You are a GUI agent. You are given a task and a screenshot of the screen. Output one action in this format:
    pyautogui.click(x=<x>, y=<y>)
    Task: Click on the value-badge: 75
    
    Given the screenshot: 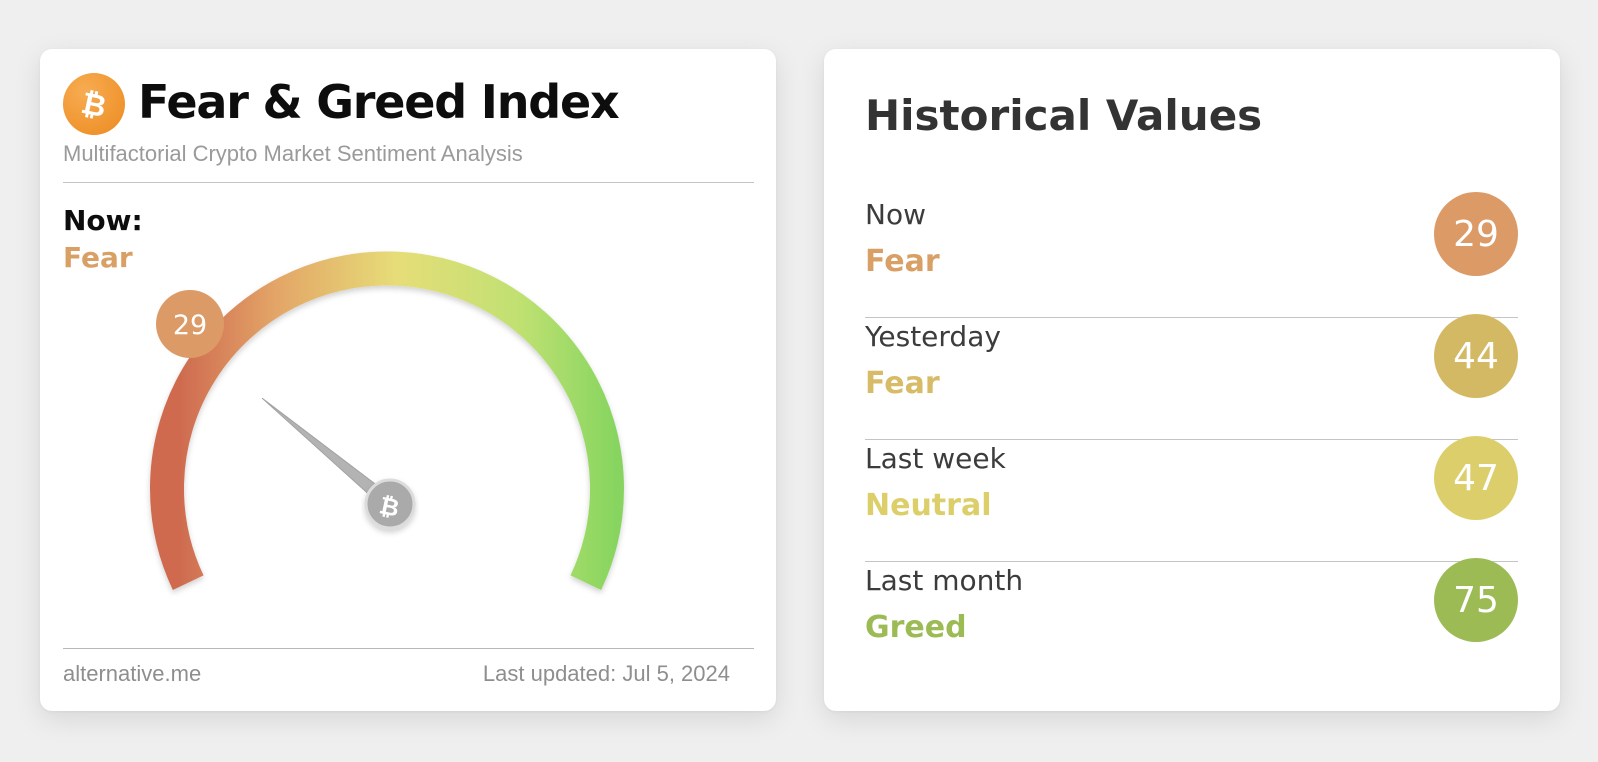 What is the action you would take?
    pyautogui.click(x=1476, y=600)
    